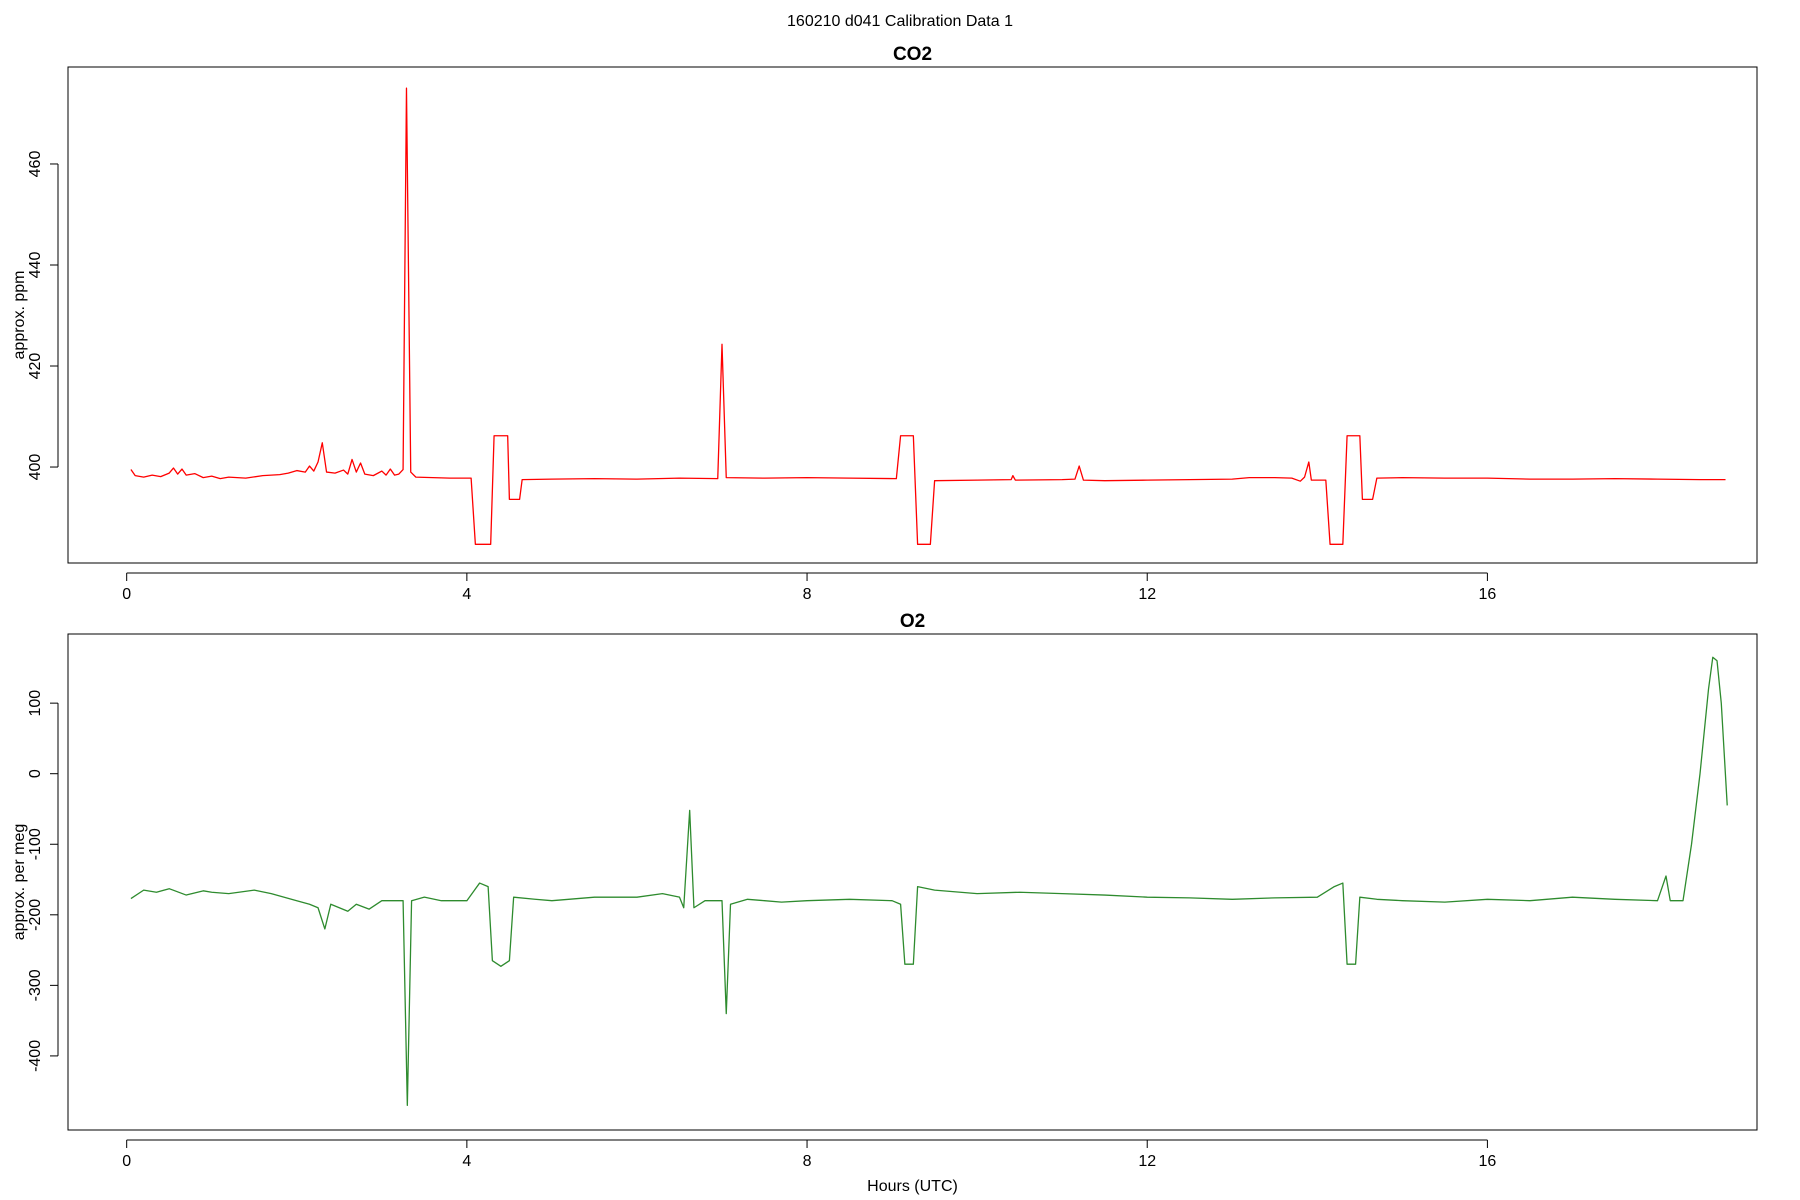 The width and height of the screenshot is (1800, 1200). What do you see at coordinates (912, 621) in the screenshot?
I see `chart-title: O2` at bounding box center [912, 621].